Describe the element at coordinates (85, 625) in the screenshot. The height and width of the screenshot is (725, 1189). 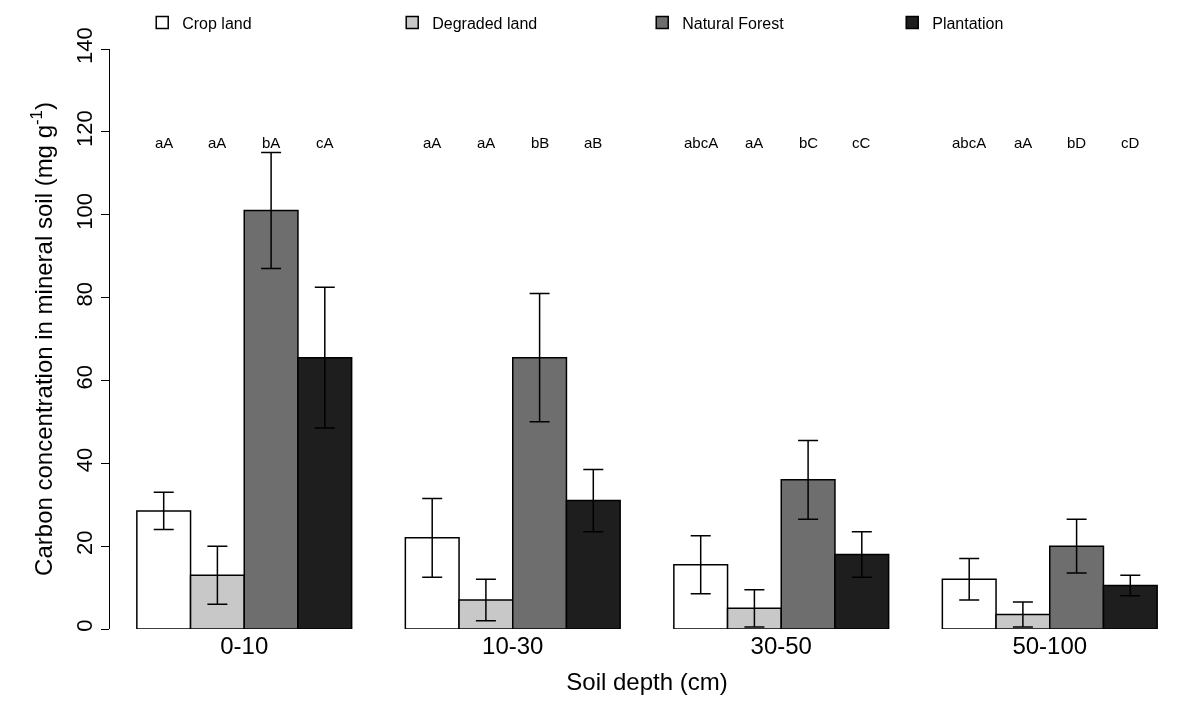
I see `y-tick-label: 0` at that location.